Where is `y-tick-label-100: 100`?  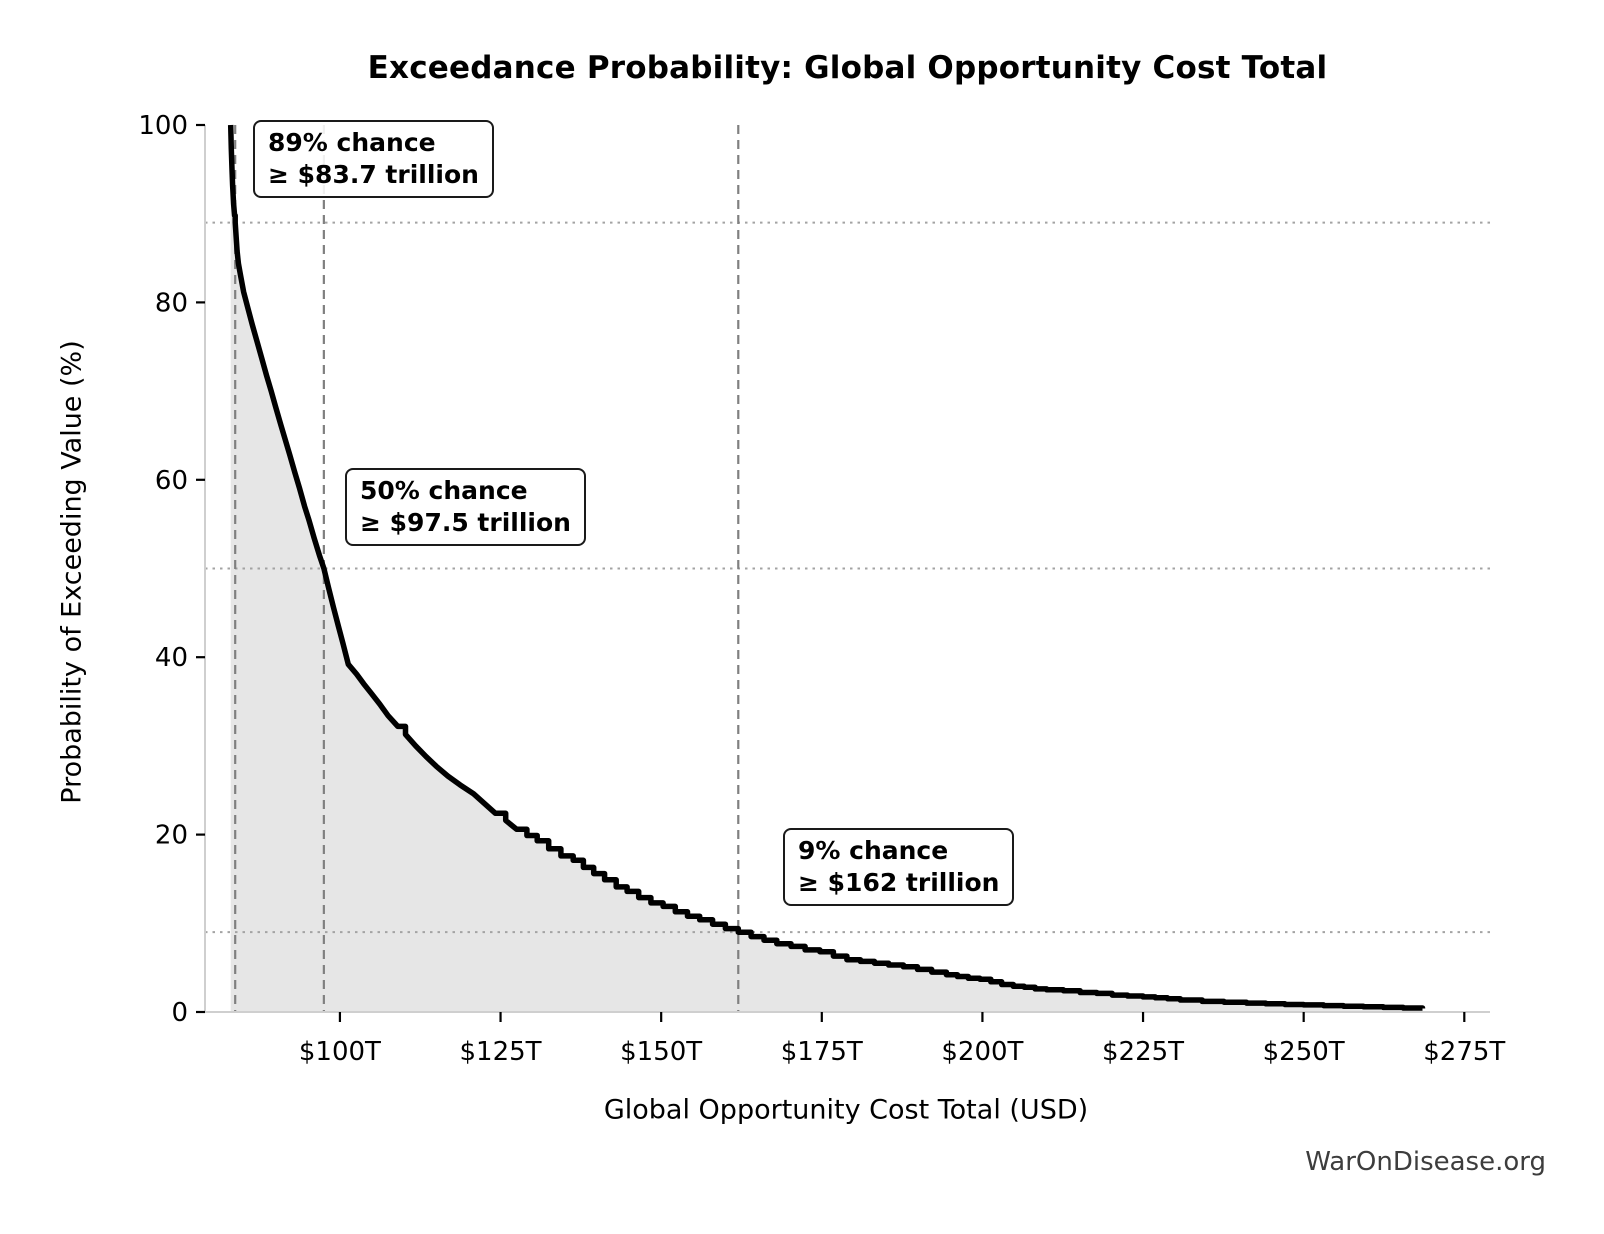
y-tick-label-100: 100 is located at coordinates (163, 126).